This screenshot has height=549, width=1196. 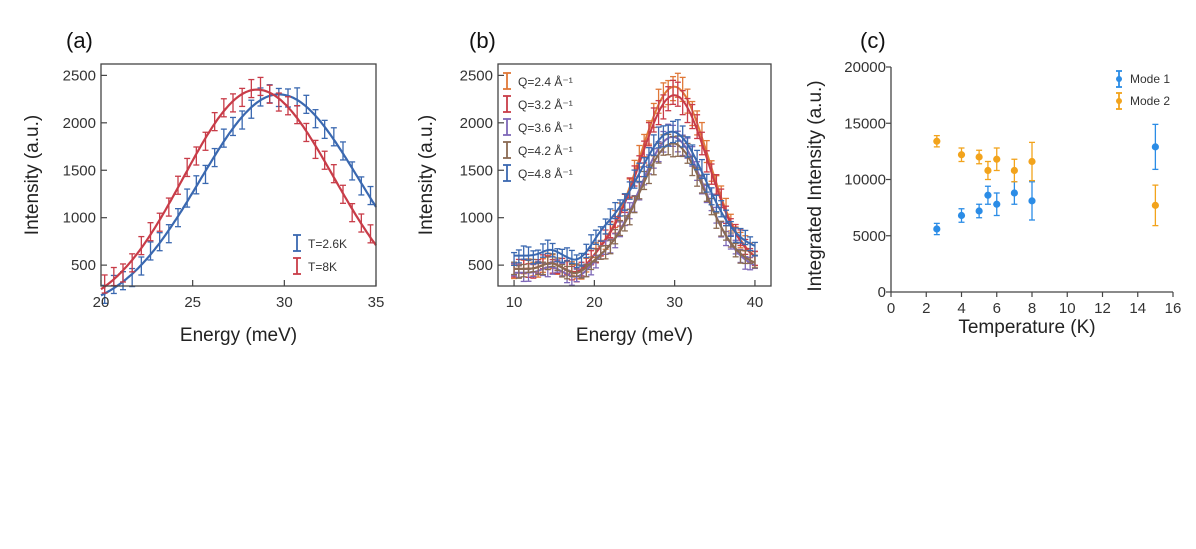 I want to click on x-tick-label: 40, so click(x=755, y=302).